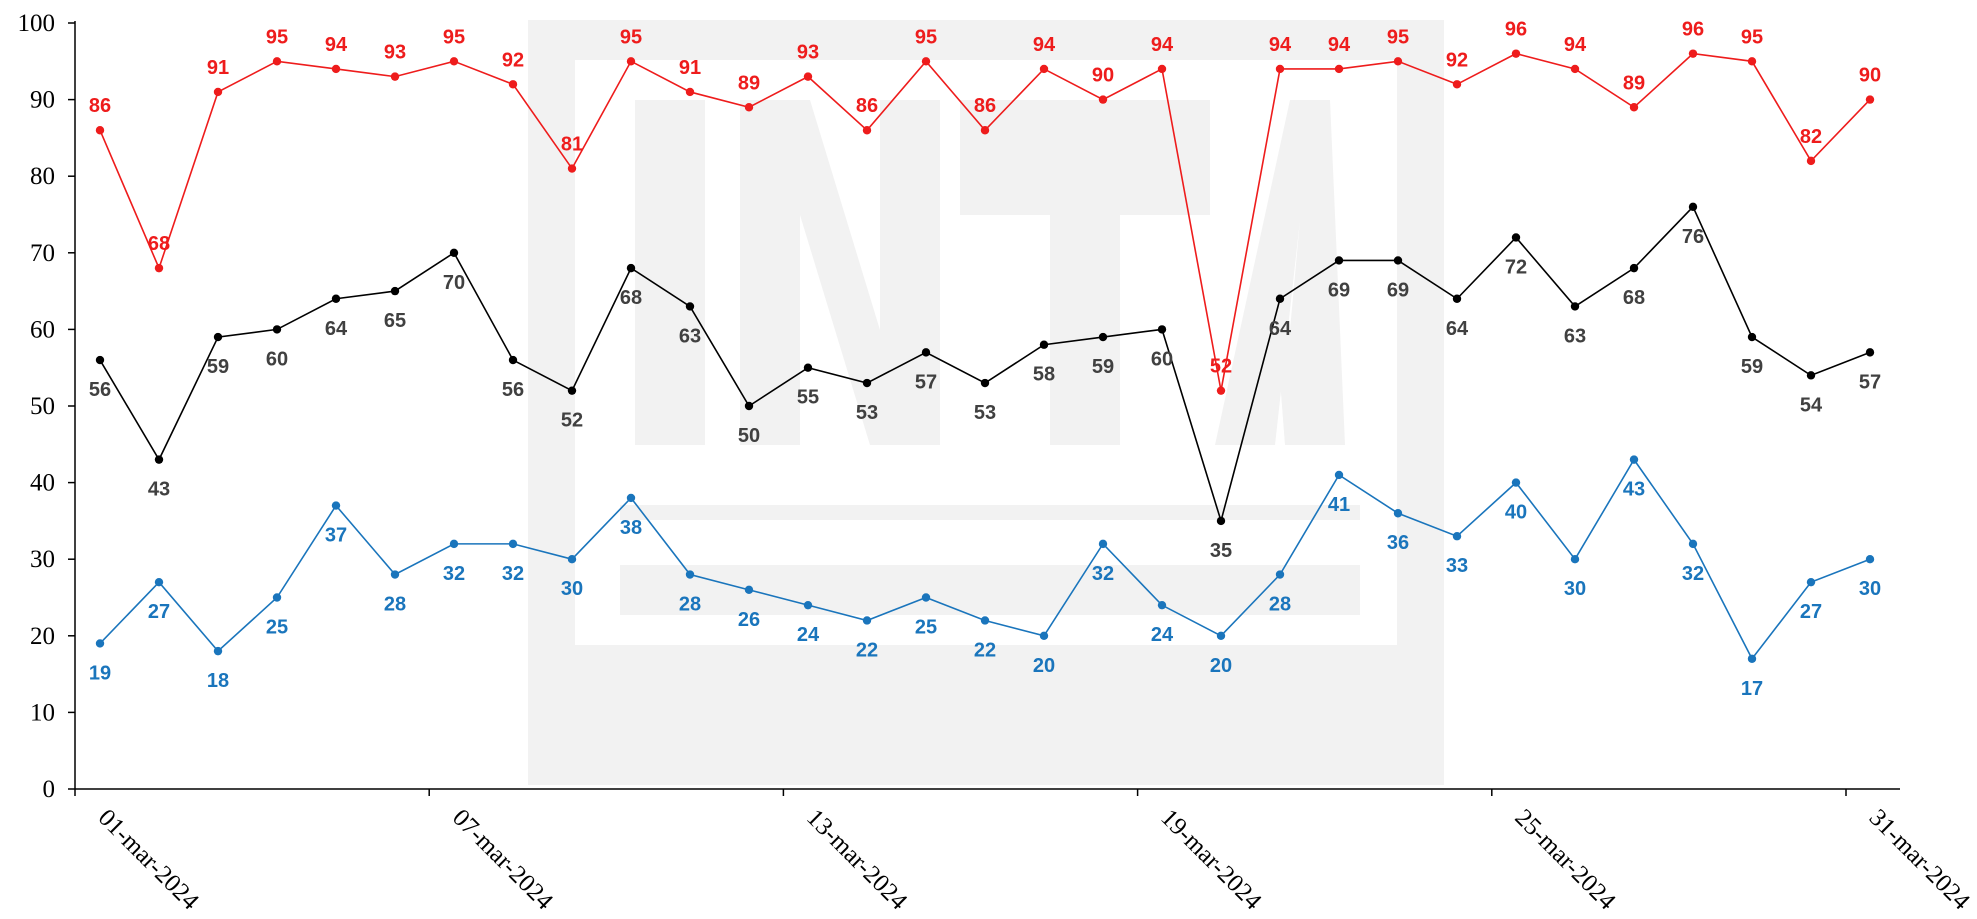 The height and width of the screenshot is (919, 1977). I want to click on y-tick-label: 100, so click(37, 23).